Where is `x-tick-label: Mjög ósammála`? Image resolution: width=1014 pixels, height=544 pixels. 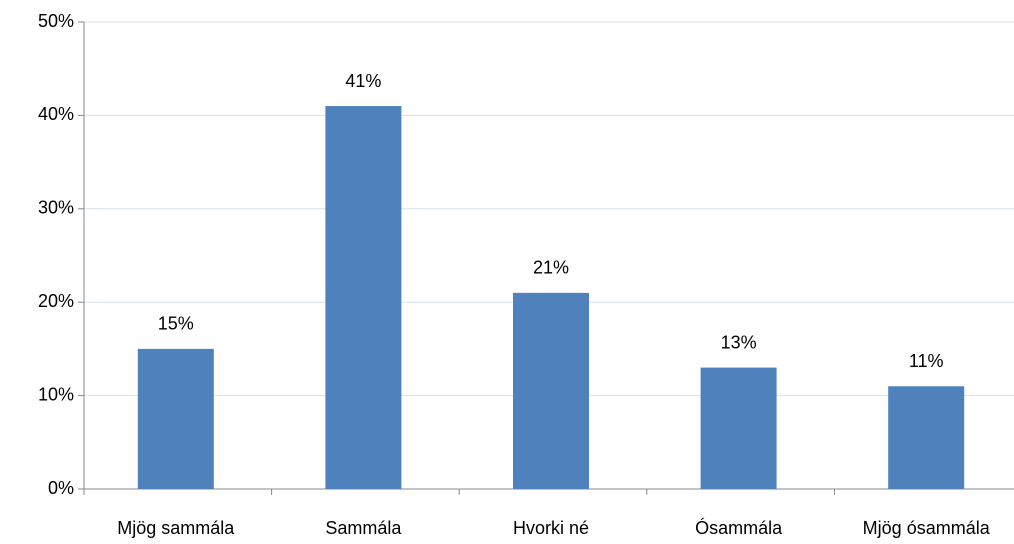 x-tick-label: Mjög ósammála is located at coordinates (927, 528).